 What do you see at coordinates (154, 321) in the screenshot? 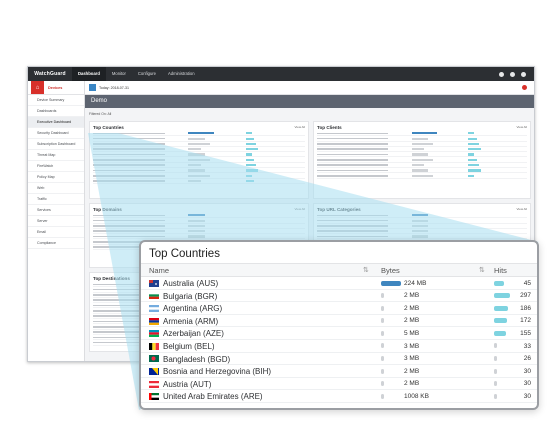
I see `arm-flag-icon` at bounding box center [154, 321].